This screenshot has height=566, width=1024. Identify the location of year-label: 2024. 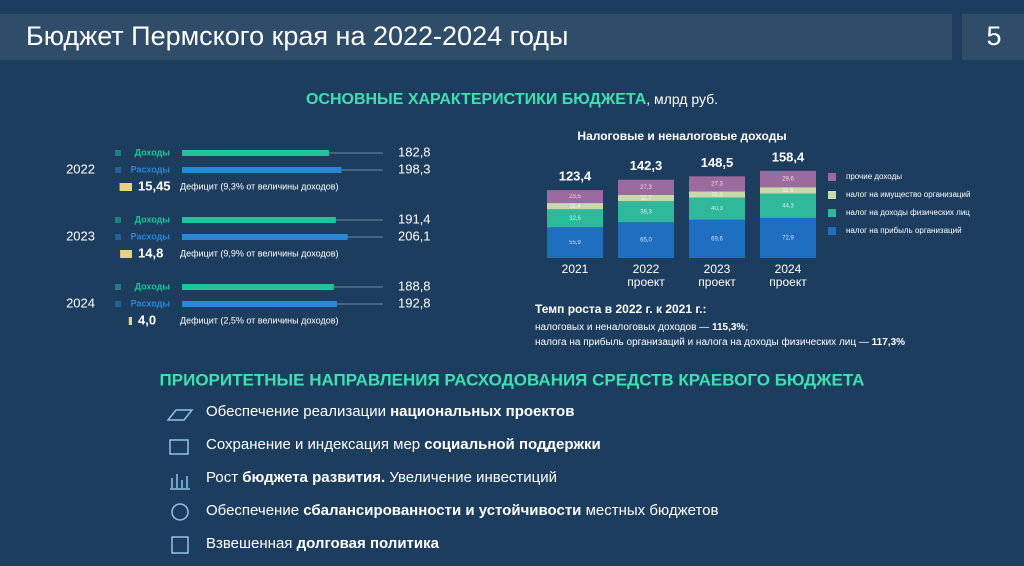
(80, 302).